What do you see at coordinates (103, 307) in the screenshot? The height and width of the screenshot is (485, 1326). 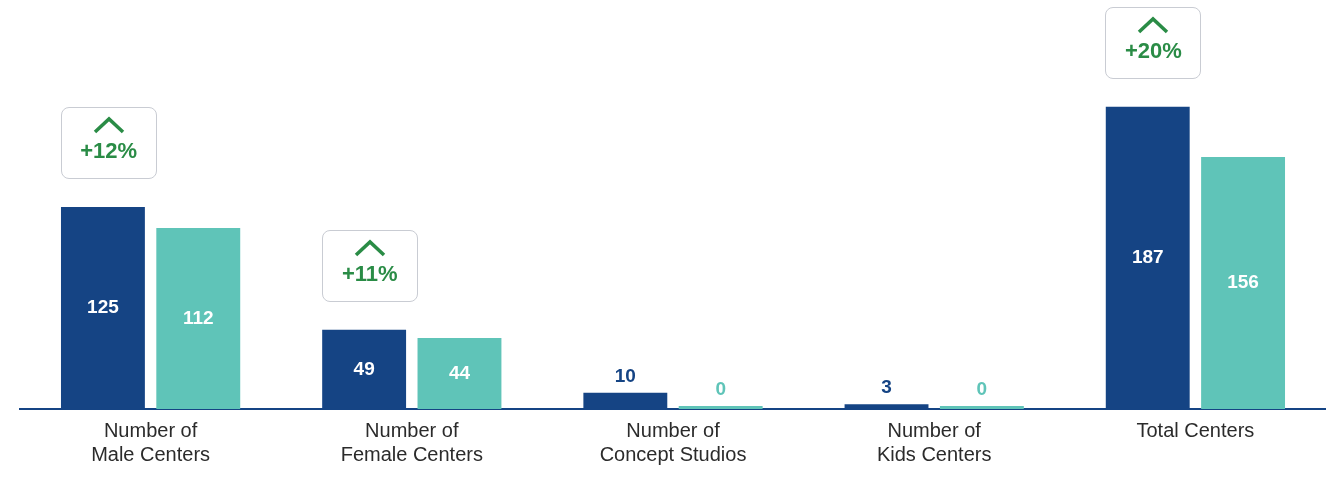 I see `data-label: 125` at bounding box center [103, 307].